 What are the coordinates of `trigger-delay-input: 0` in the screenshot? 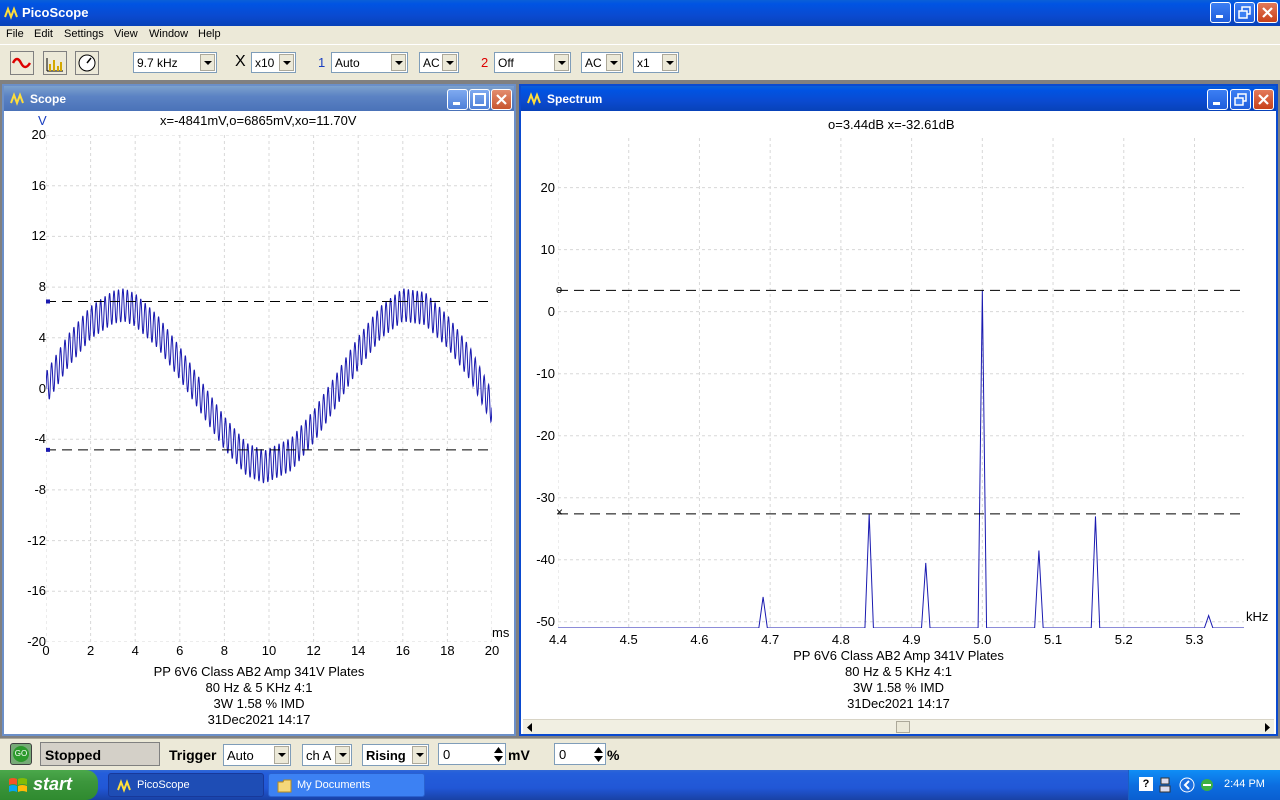 It's located at (580, 754).